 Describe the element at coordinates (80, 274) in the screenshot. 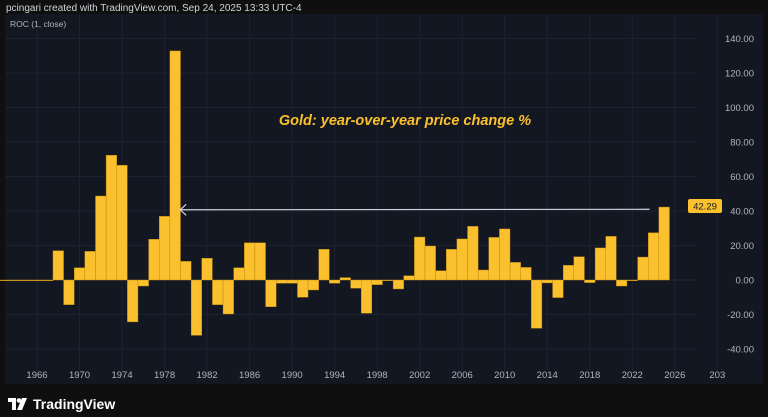

I see `bar-1970` at that location.